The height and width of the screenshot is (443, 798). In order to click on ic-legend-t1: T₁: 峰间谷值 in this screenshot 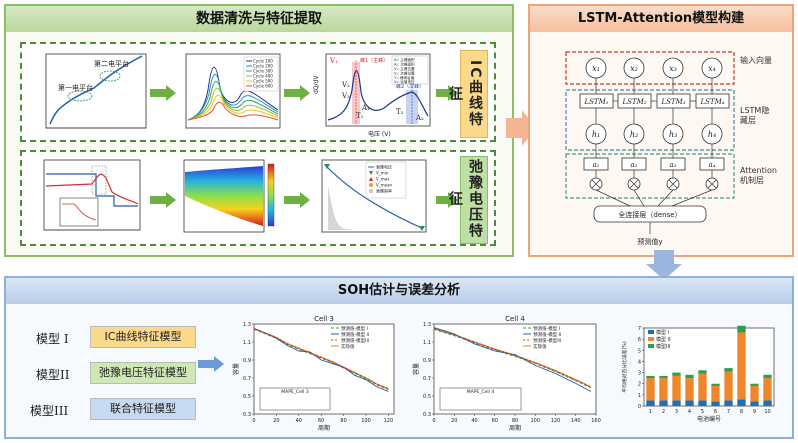, I will do `click(404, 77)`.